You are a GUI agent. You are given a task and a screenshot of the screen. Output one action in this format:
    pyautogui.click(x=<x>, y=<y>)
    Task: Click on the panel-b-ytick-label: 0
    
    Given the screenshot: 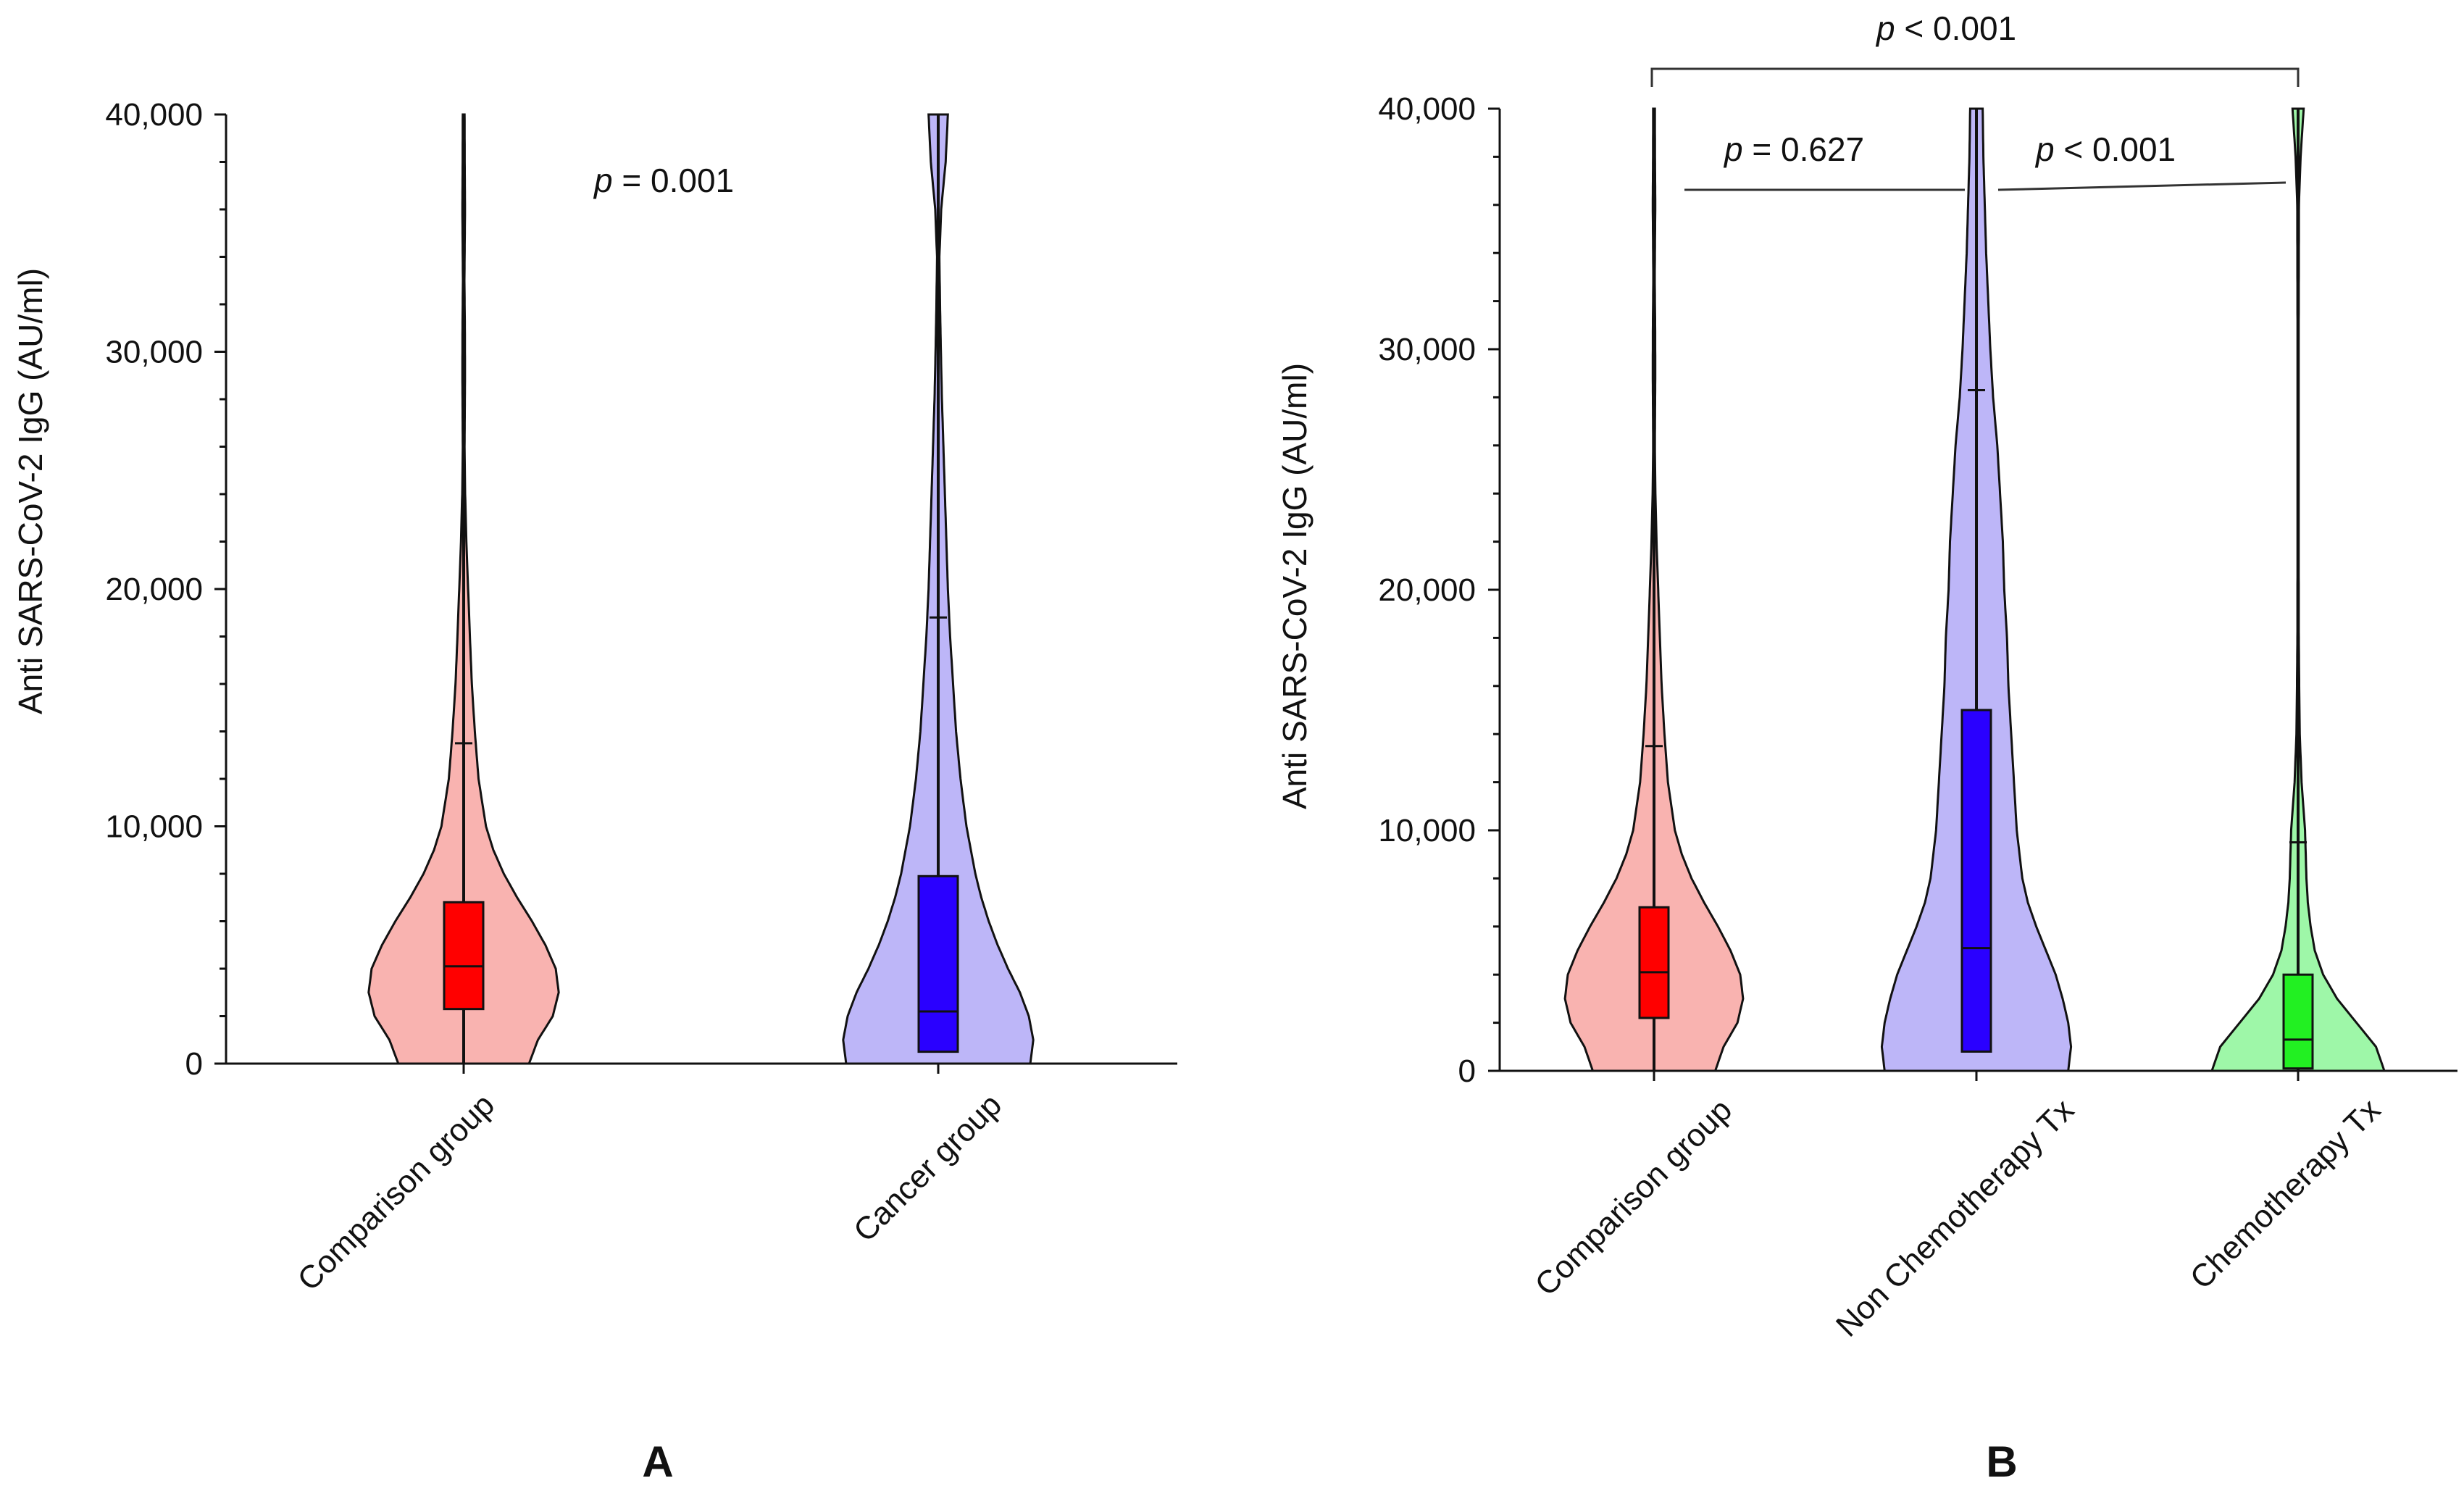 What is the action you would take?
    pyautogui.click(x=1467, y=1071)
    